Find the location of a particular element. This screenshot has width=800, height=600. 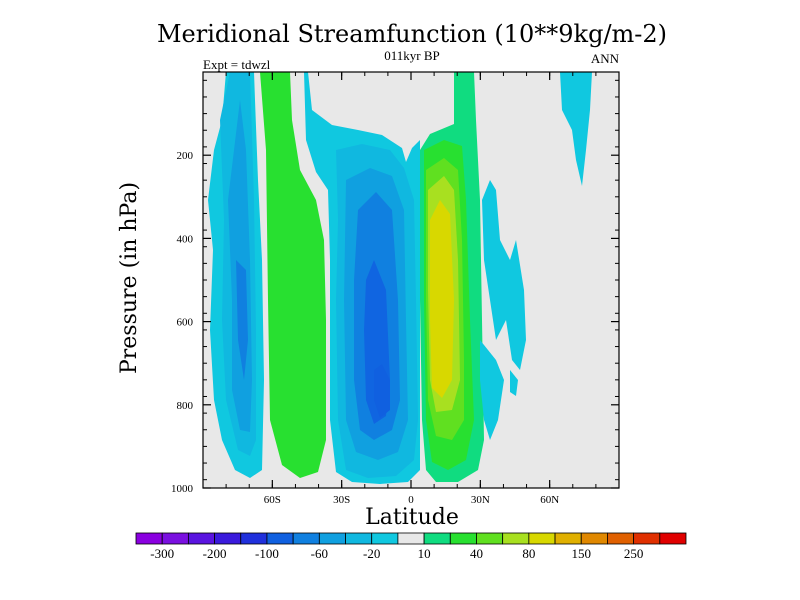

sh-ferrel-cell is located at coordinates (293, 275).